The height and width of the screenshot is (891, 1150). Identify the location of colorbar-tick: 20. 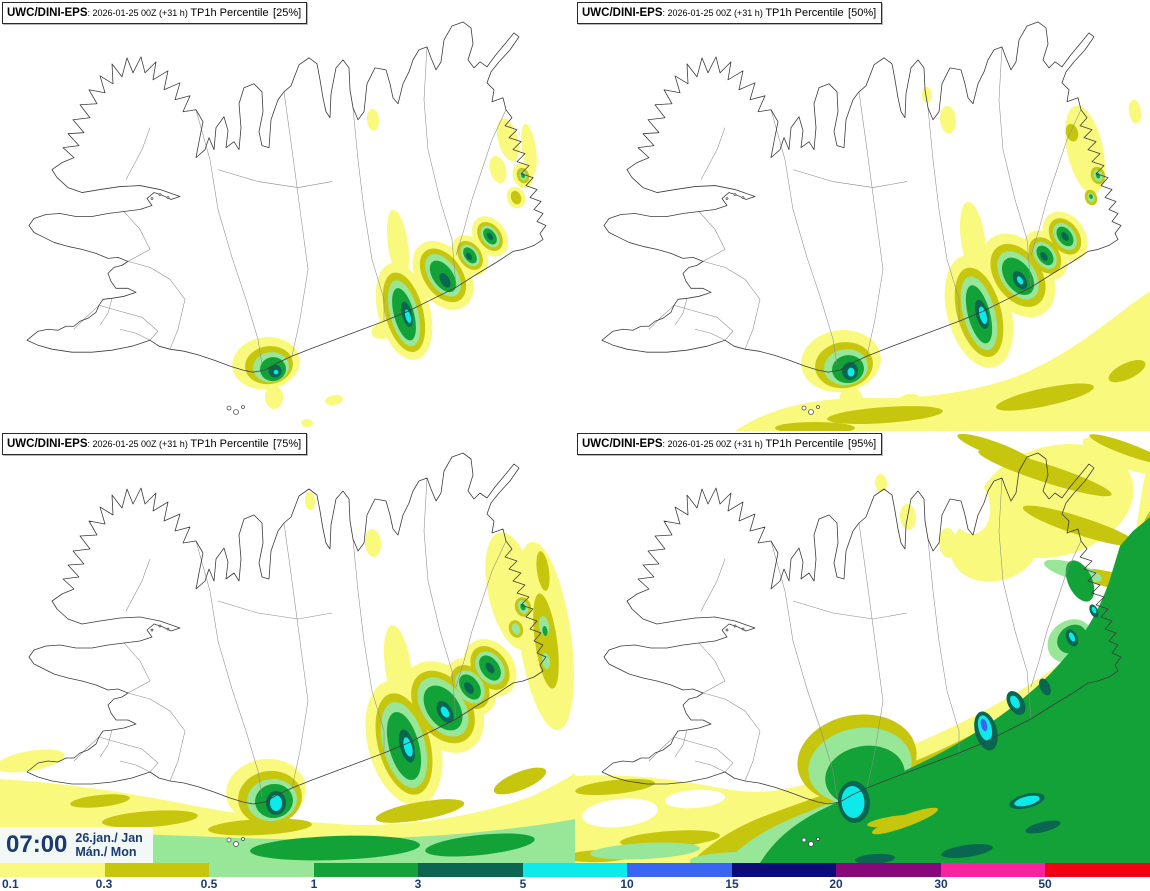
(836, 884).